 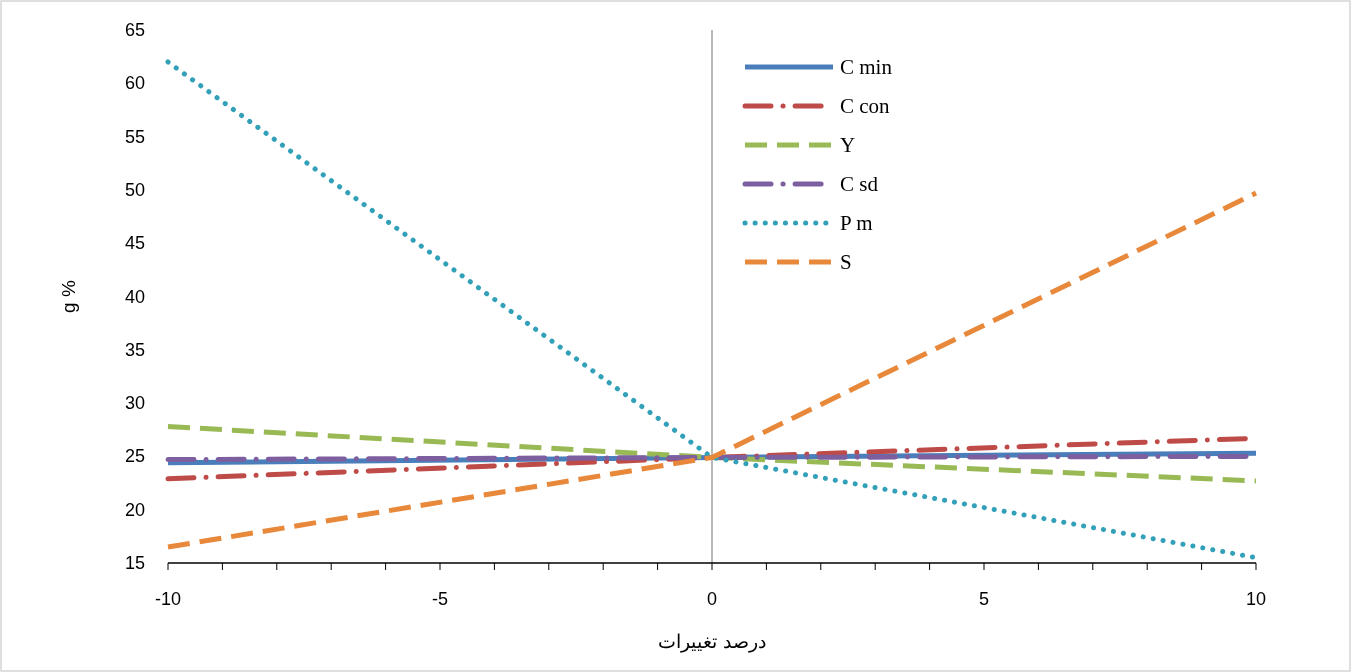 What do you see at coordinates (712, 642) in the screenshot?
I see `x-axis-title: درصد تغییرات` at bounding box center [712, 642].